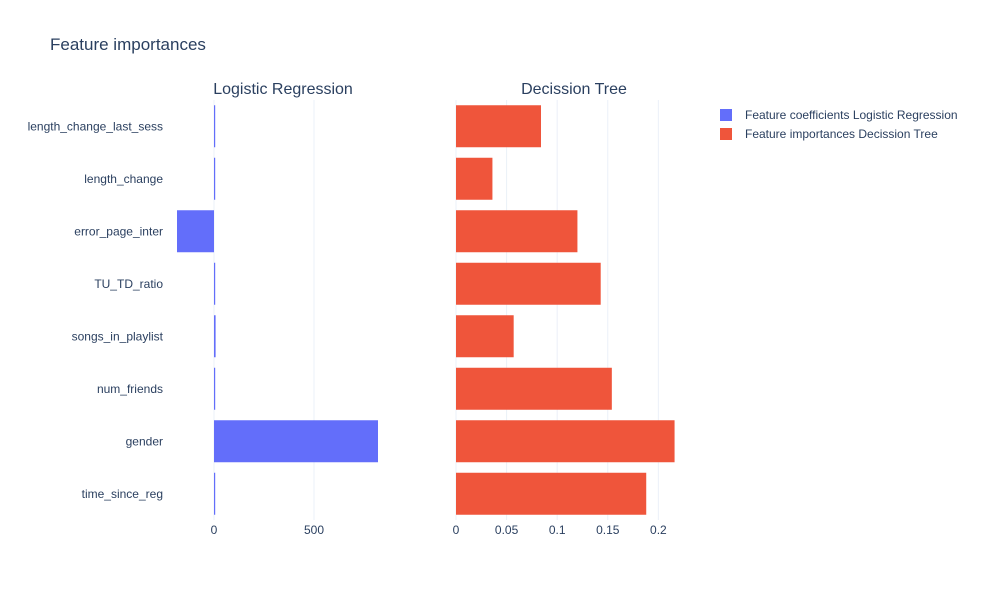 This screenshot has height=600, width=1000. Describe the element at coordinates (851, 115) in the screenshot. I see `legend-label: Feature coefficients Logistic Regression` at that location.